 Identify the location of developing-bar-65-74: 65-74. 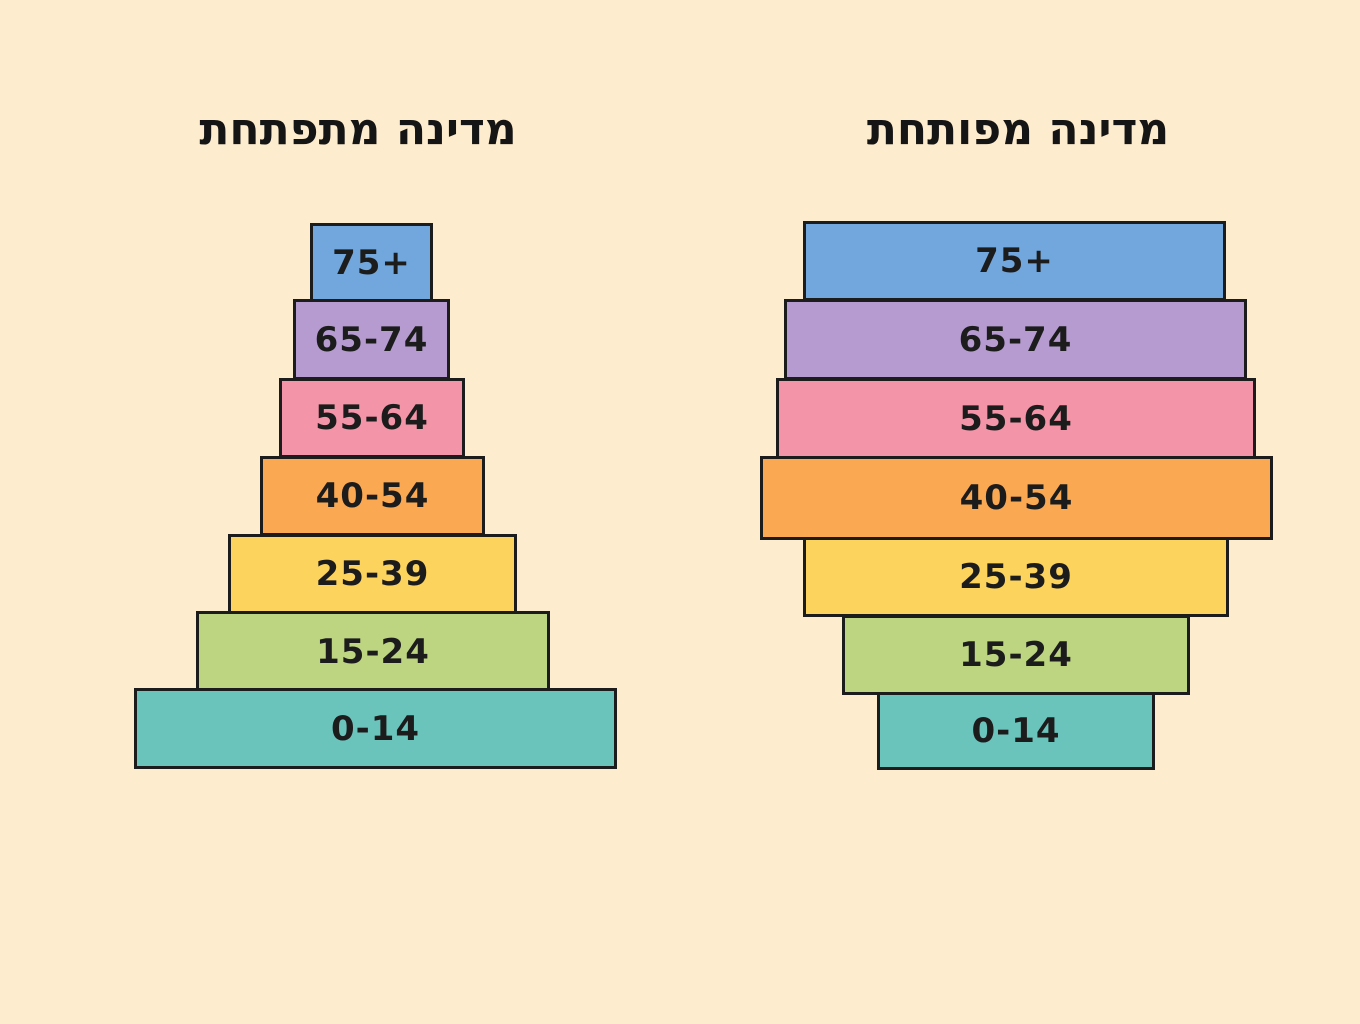
(371, 339).